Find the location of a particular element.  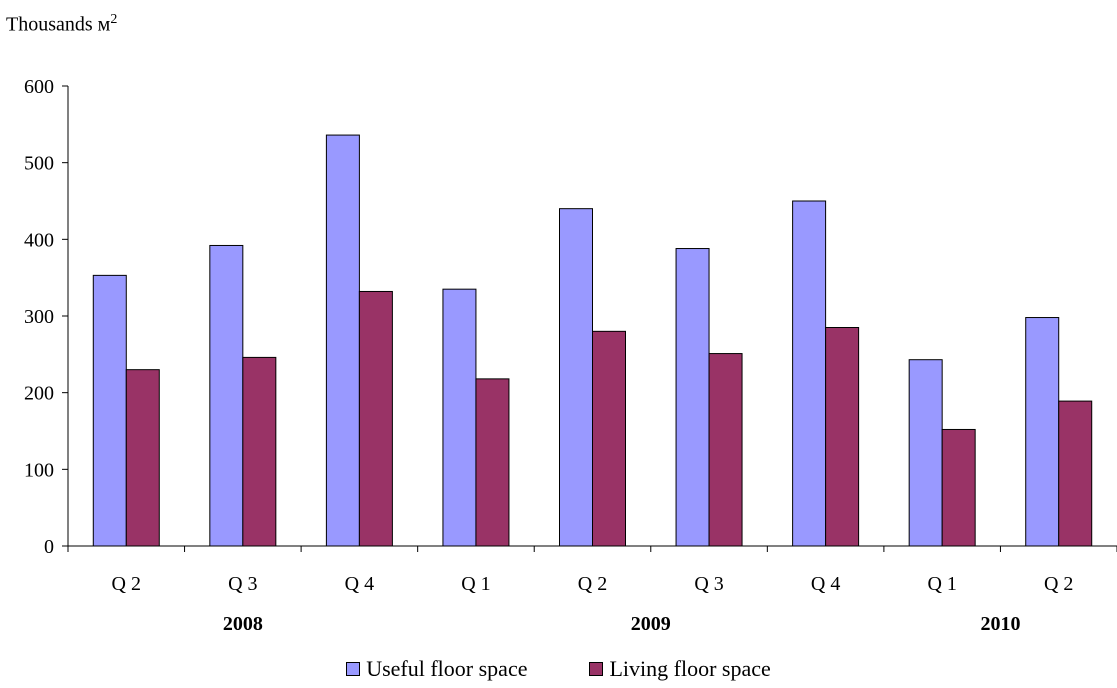

y-axis-unit-label: Thousands м2 is located at coordinates (61, 24).